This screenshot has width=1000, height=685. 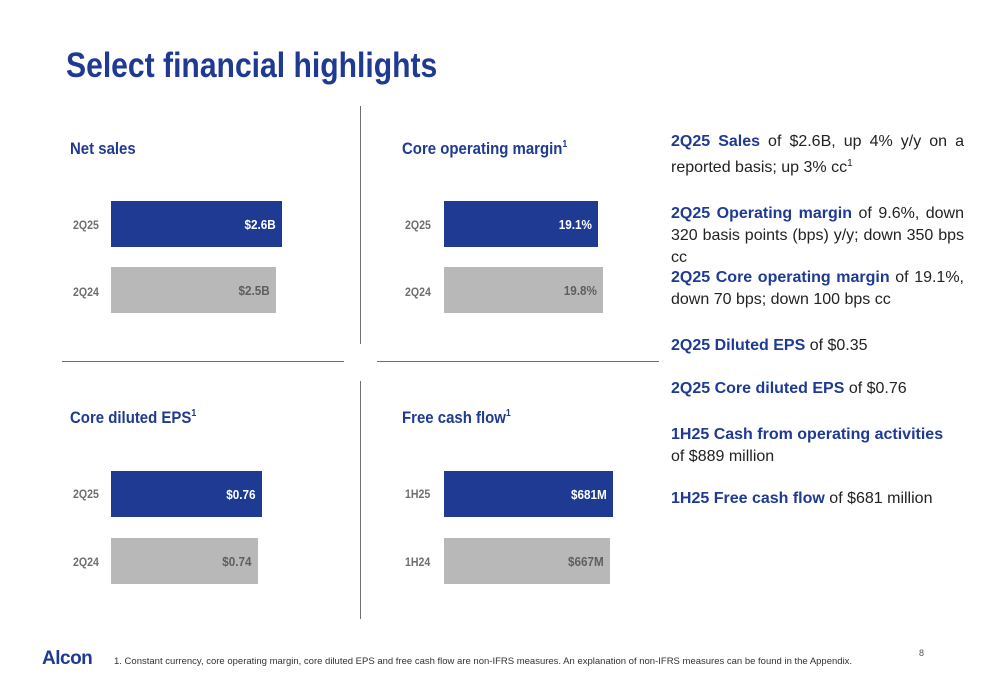 What do you see at coordinates (237, 561) in the screenshot?
I see `core-diluted-eps-value-prior: $0.74` at bounding box center [237, 561].